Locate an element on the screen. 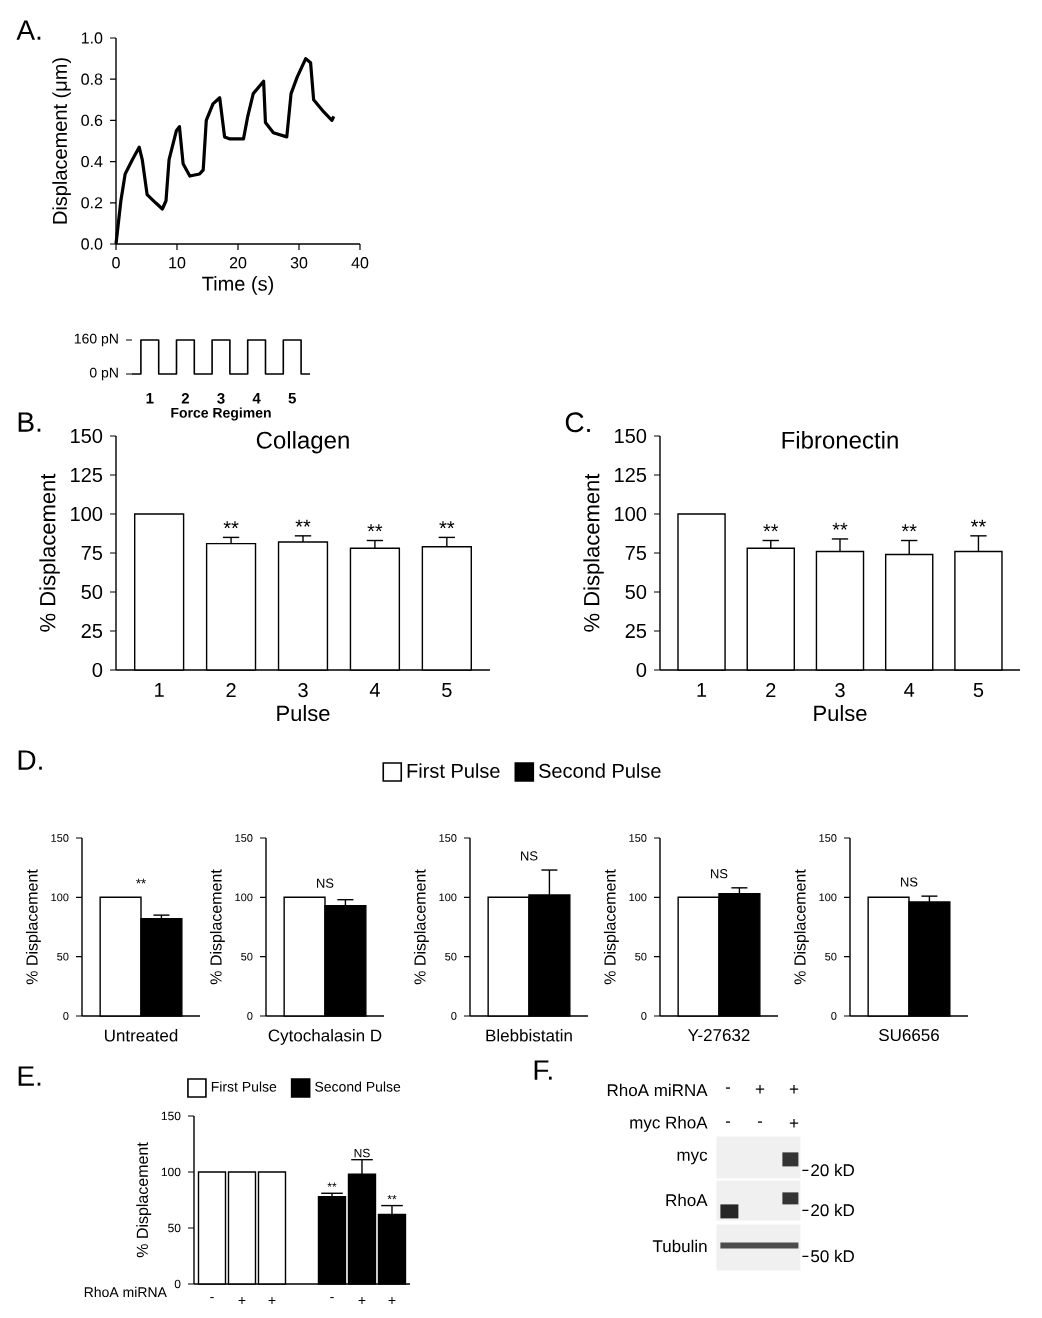 The image size is (1042, 1318). chart-title: Collagen is located at coordinates (302, 442).